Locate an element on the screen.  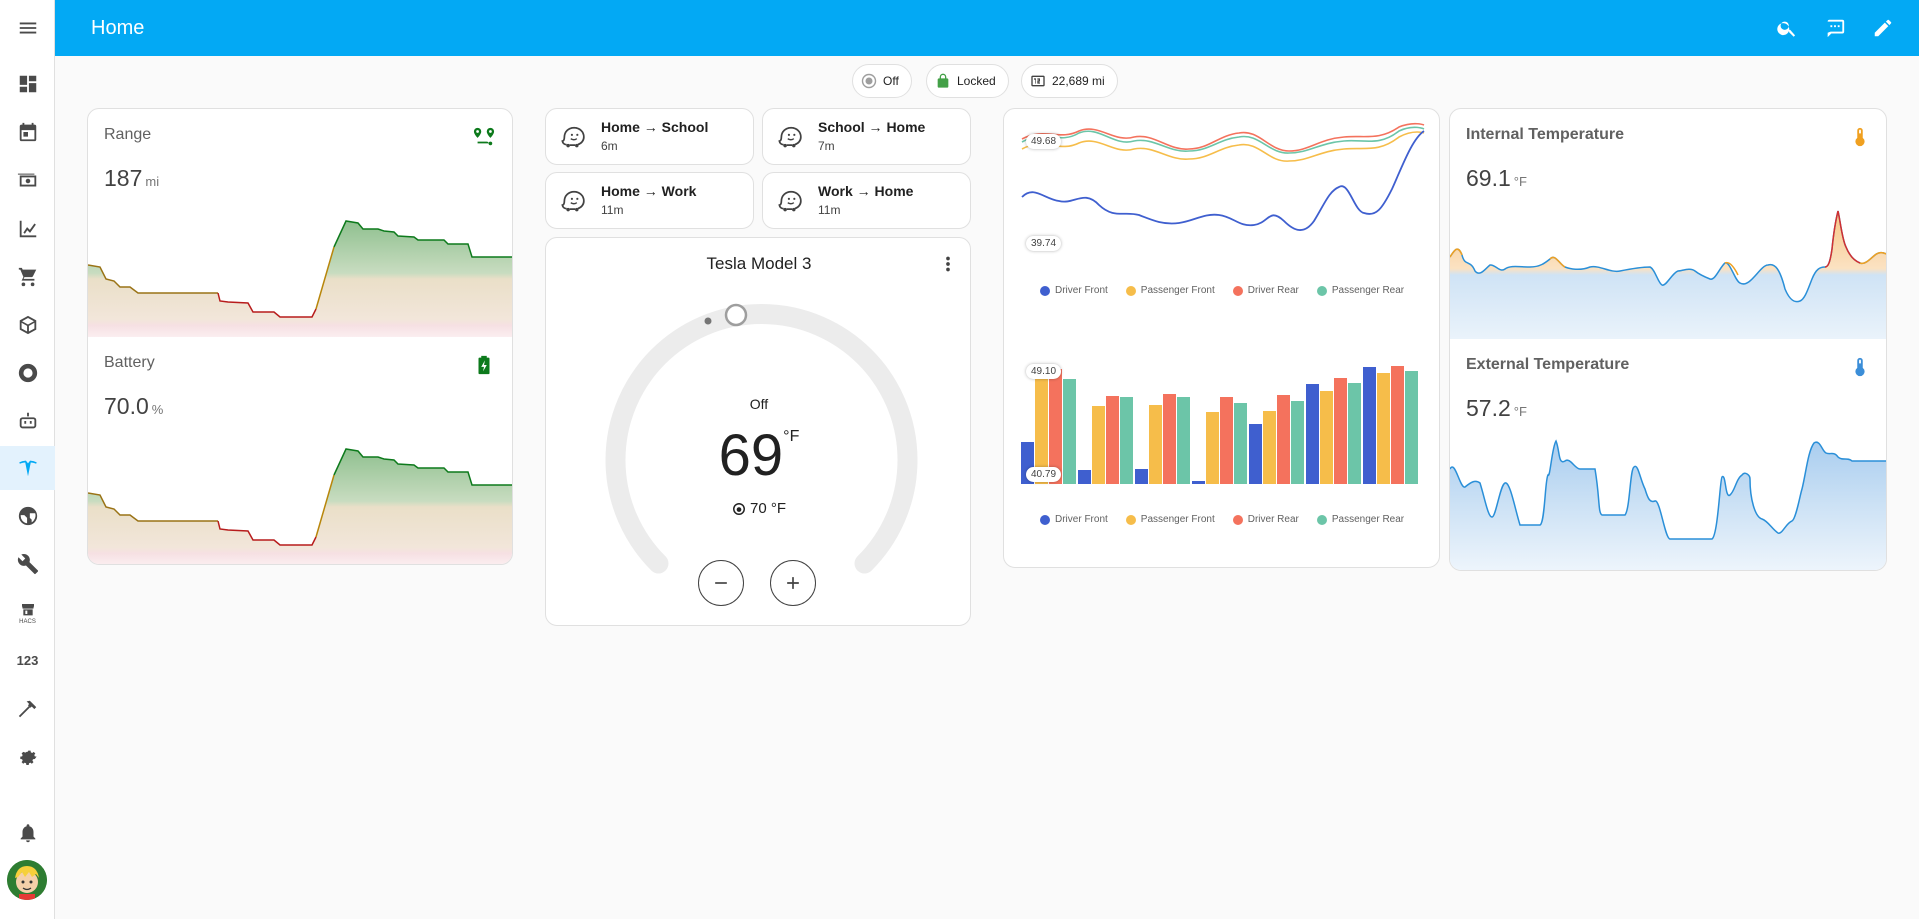
menu-icon is located at coordinates (27, 28).